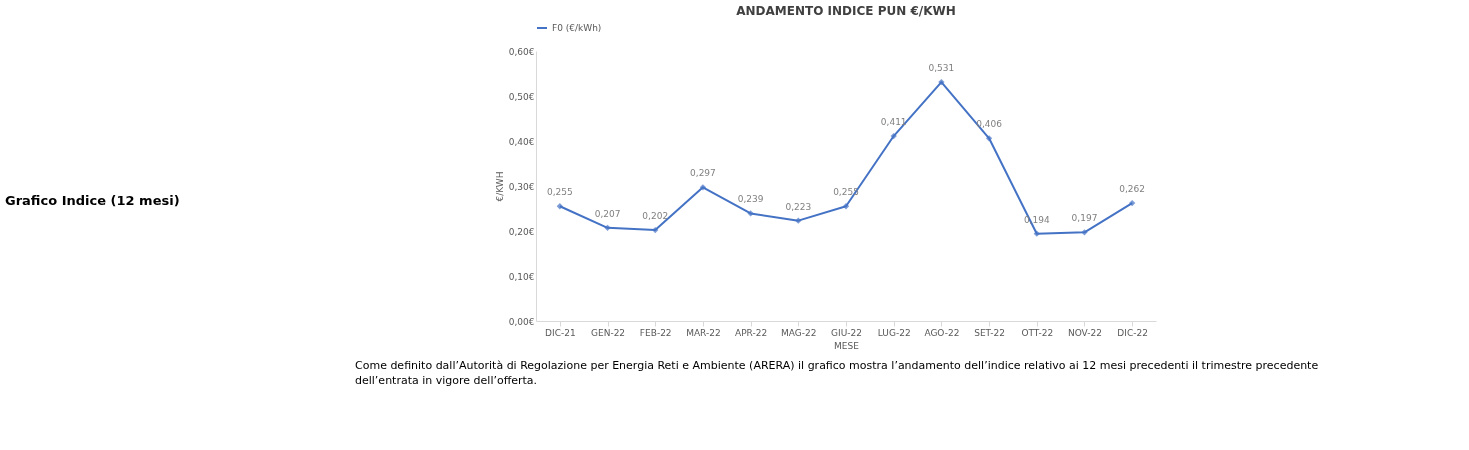 This screenshot has height=450, width=1469. What do you see at coordinates (499, 186) in the screenshot?
I see `y-axis-title: €/KWH` at bounding box center [499, 186].